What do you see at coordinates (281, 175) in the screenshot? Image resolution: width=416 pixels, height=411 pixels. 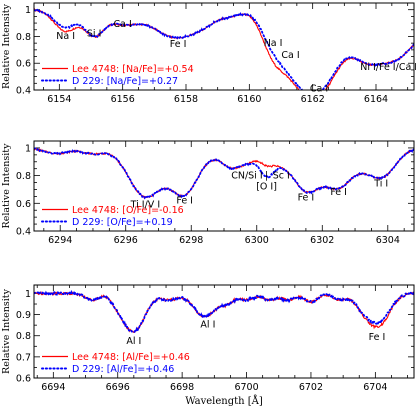 I see `line-id-label: Sc I` at bounding box center [281, 175].